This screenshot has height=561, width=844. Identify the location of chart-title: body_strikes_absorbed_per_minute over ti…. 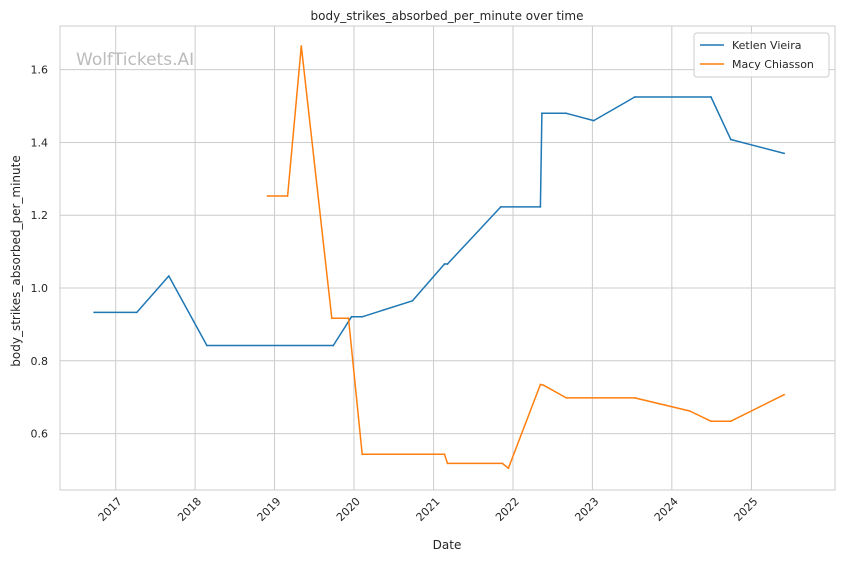
(447, 16).